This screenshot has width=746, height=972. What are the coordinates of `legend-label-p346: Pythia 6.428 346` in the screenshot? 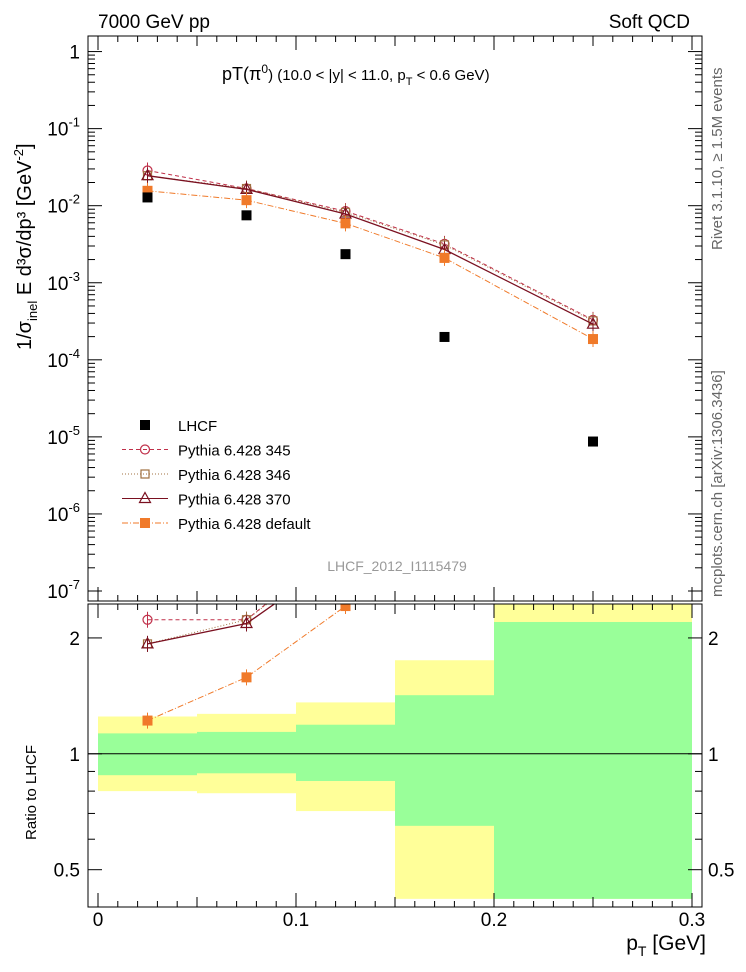 It's located at (234, 475).